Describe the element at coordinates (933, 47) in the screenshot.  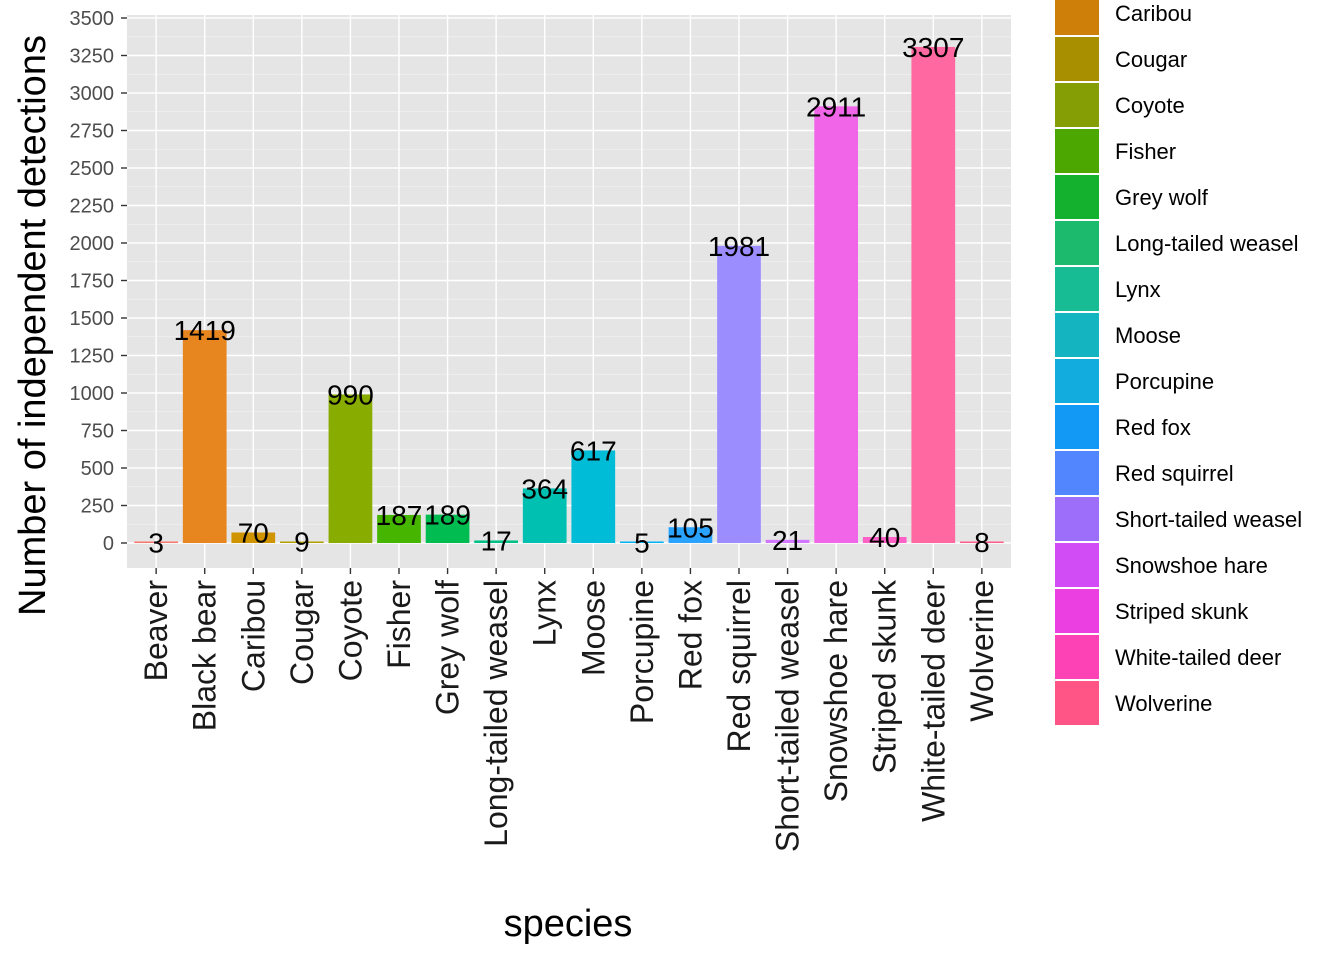
I see `bar-value-label: 3307` at that location.